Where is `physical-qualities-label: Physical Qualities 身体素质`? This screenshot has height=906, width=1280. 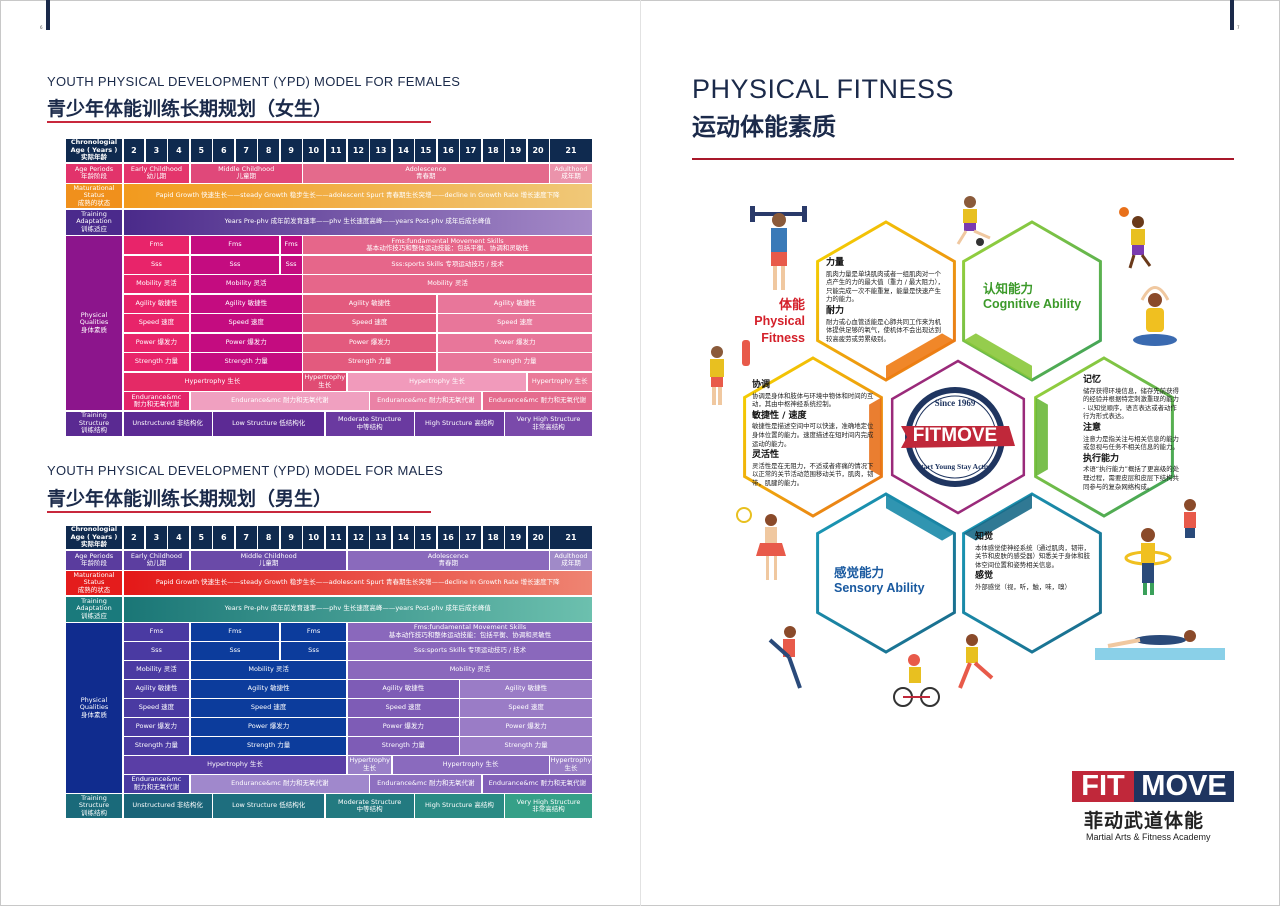 physical-qualities-label: Physical Qualities 身体素质 is located at coordinates (94, 708).